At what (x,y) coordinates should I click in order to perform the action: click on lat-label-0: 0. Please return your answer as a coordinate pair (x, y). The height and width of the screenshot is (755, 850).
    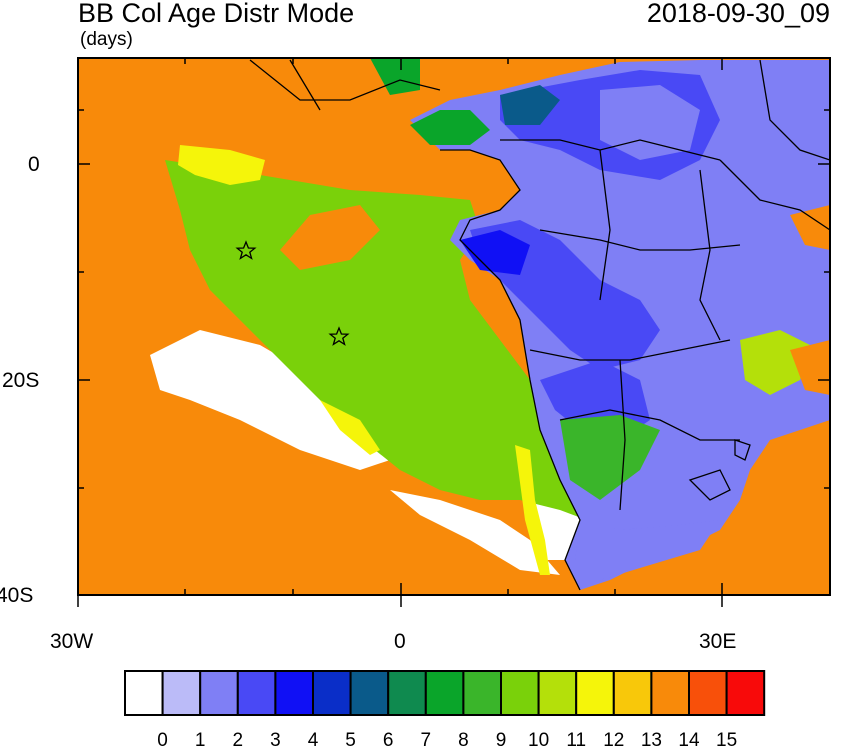
    Looking at the image, I should click on (34, 164).